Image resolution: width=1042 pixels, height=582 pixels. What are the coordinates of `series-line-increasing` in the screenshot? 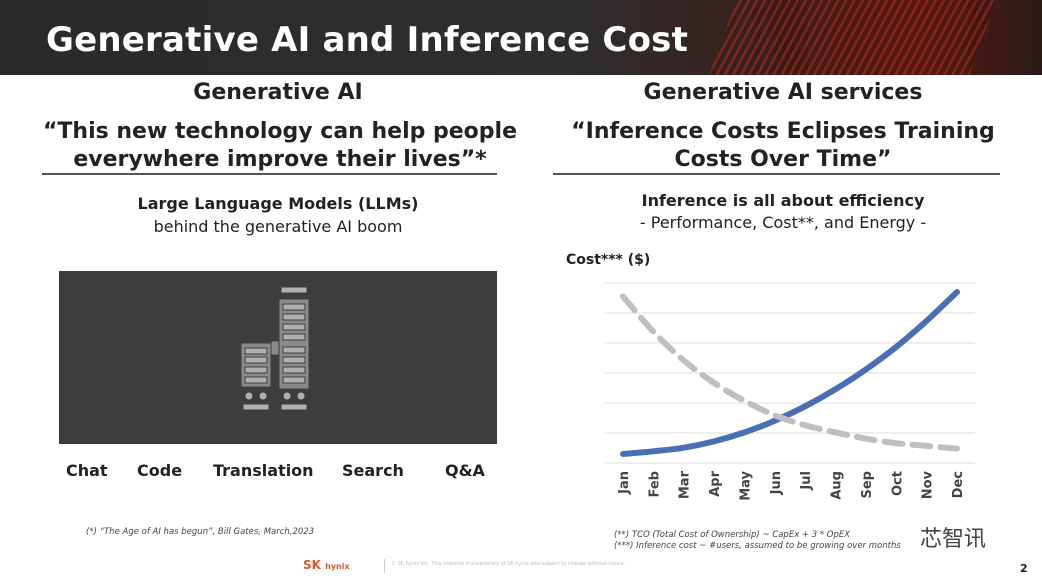 It's located at (790, 373).